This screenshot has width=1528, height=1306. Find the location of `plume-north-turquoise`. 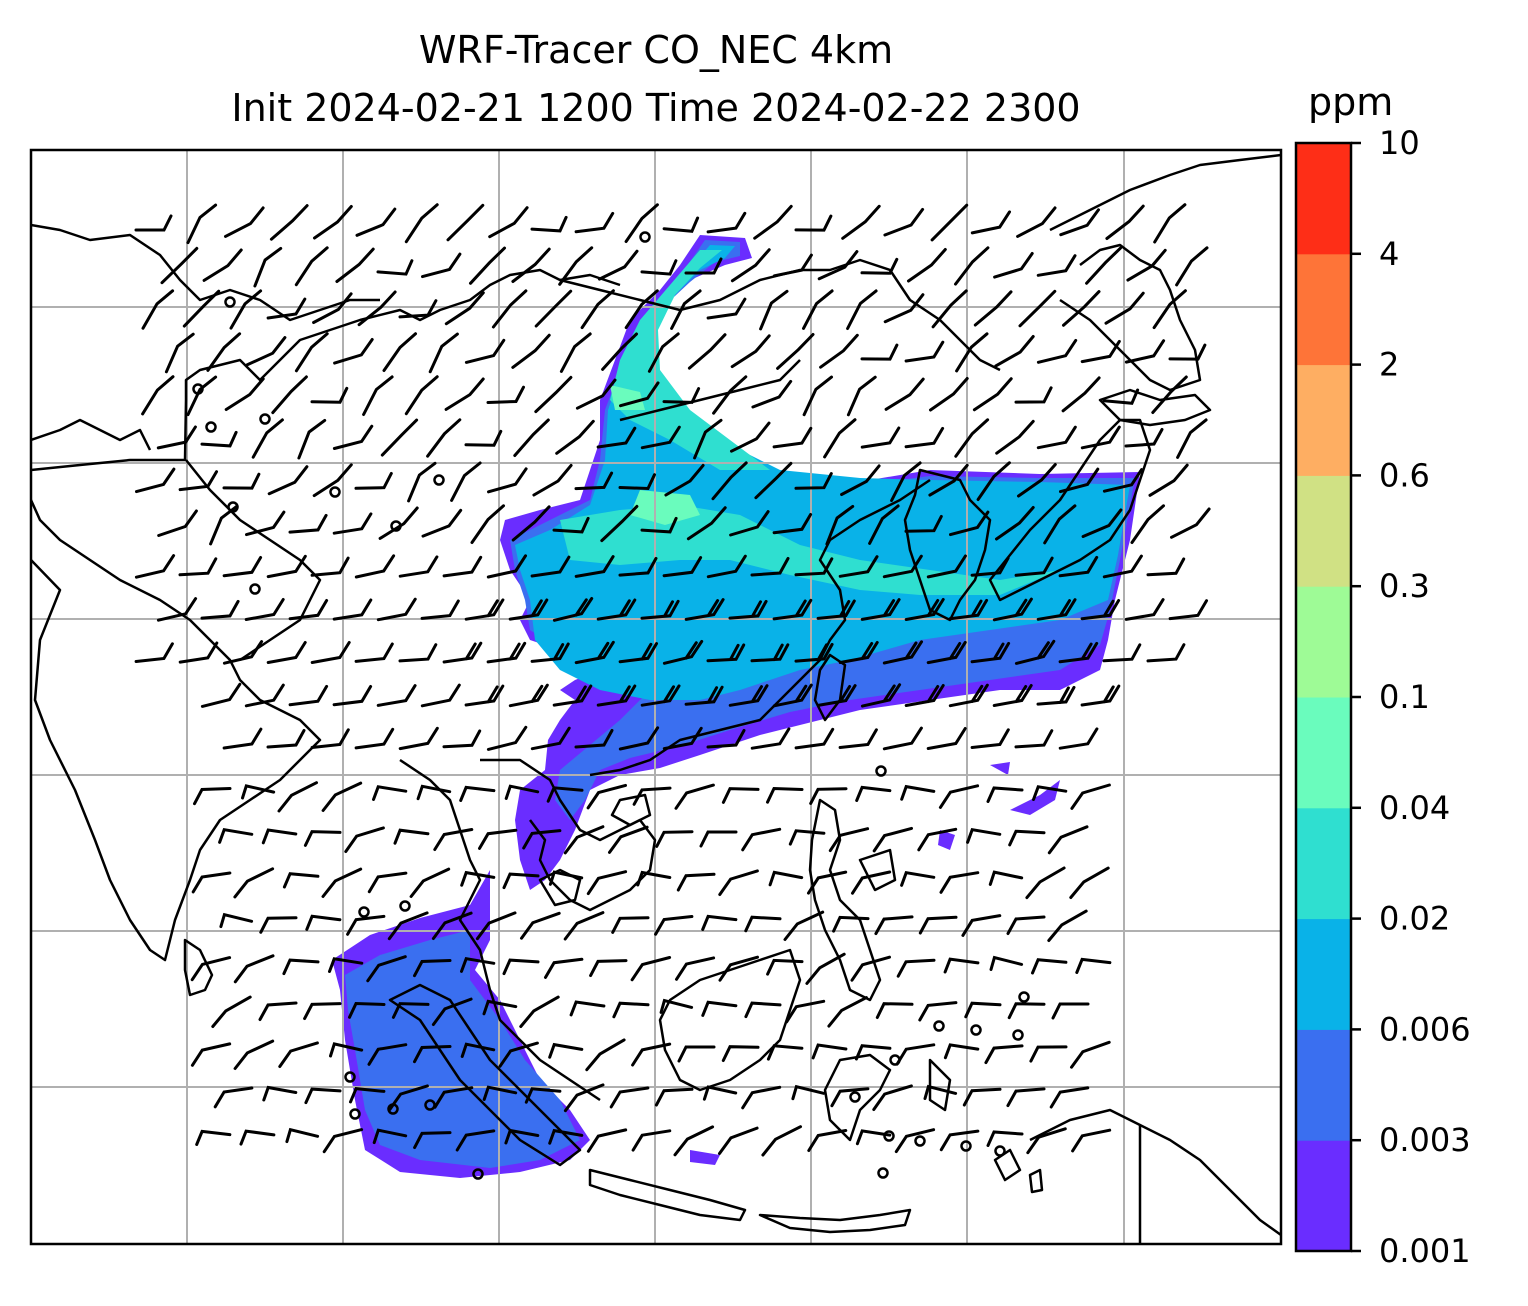

plume-north-turquoise is located at coordinates (690, 360).